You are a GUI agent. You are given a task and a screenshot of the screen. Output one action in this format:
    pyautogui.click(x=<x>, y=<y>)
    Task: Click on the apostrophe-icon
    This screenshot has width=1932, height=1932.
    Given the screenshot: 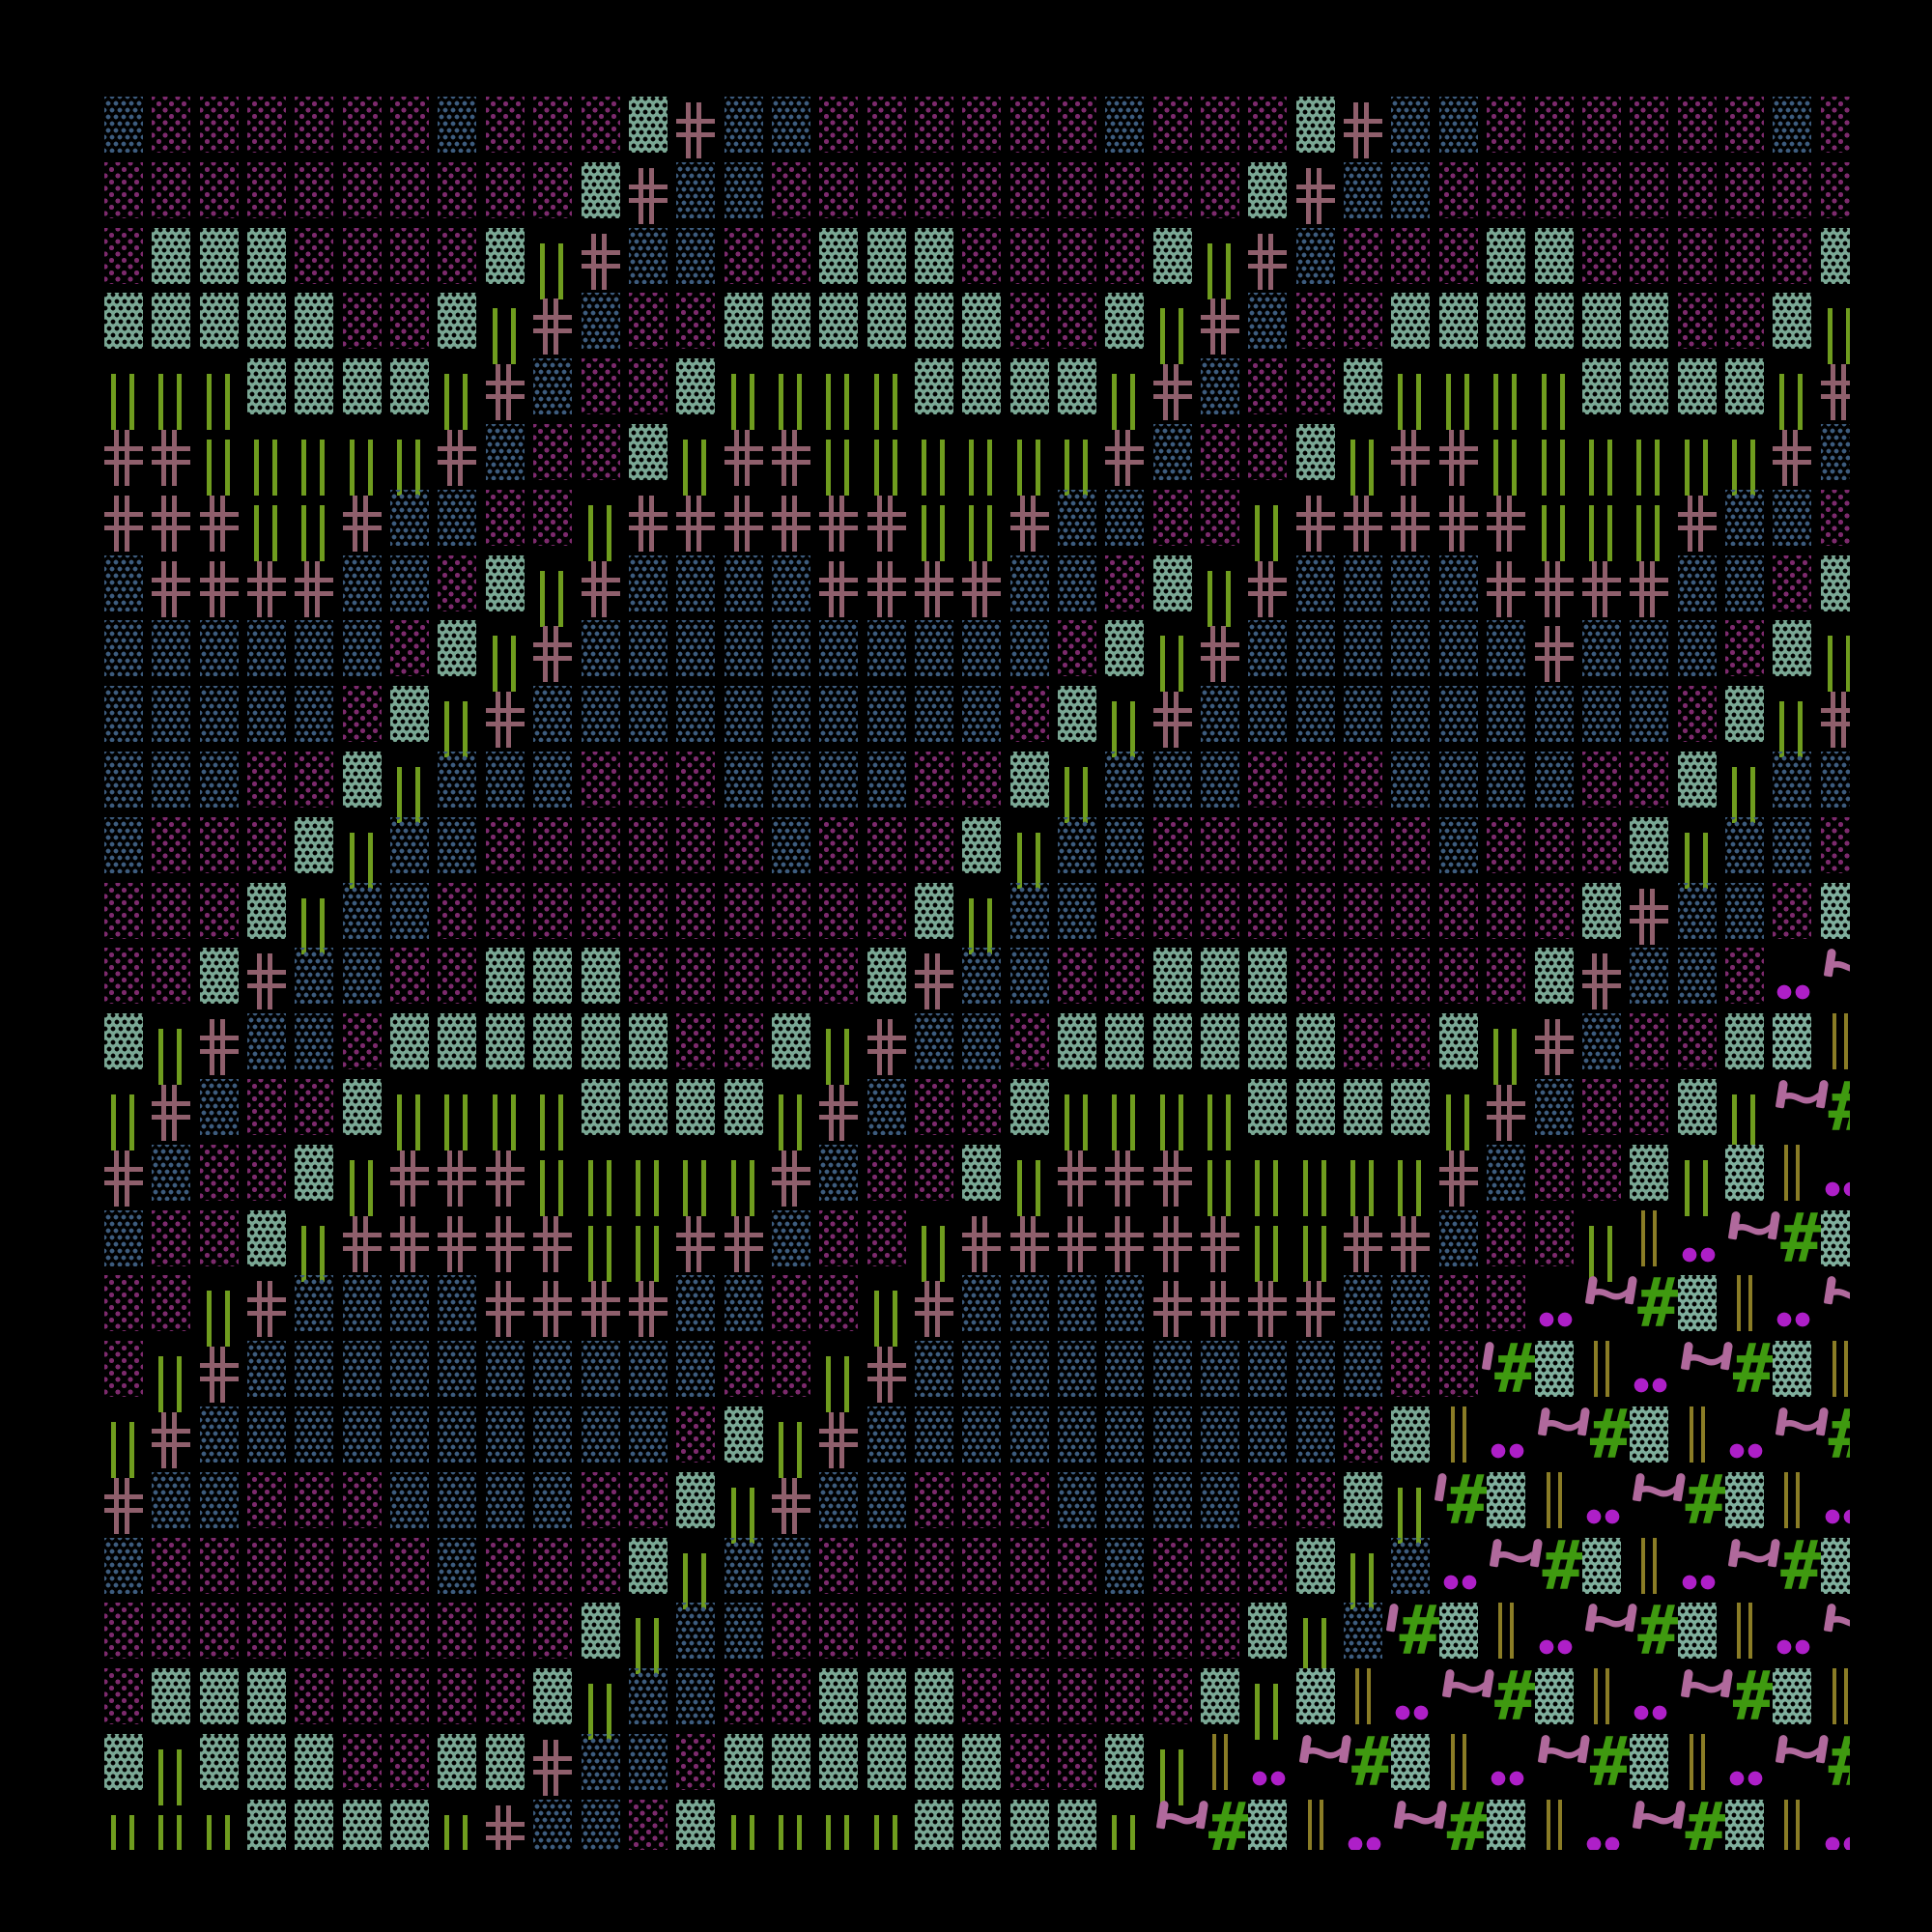 What is the action you would take?
    pyautogui.click(x=1441, y=1487)
    